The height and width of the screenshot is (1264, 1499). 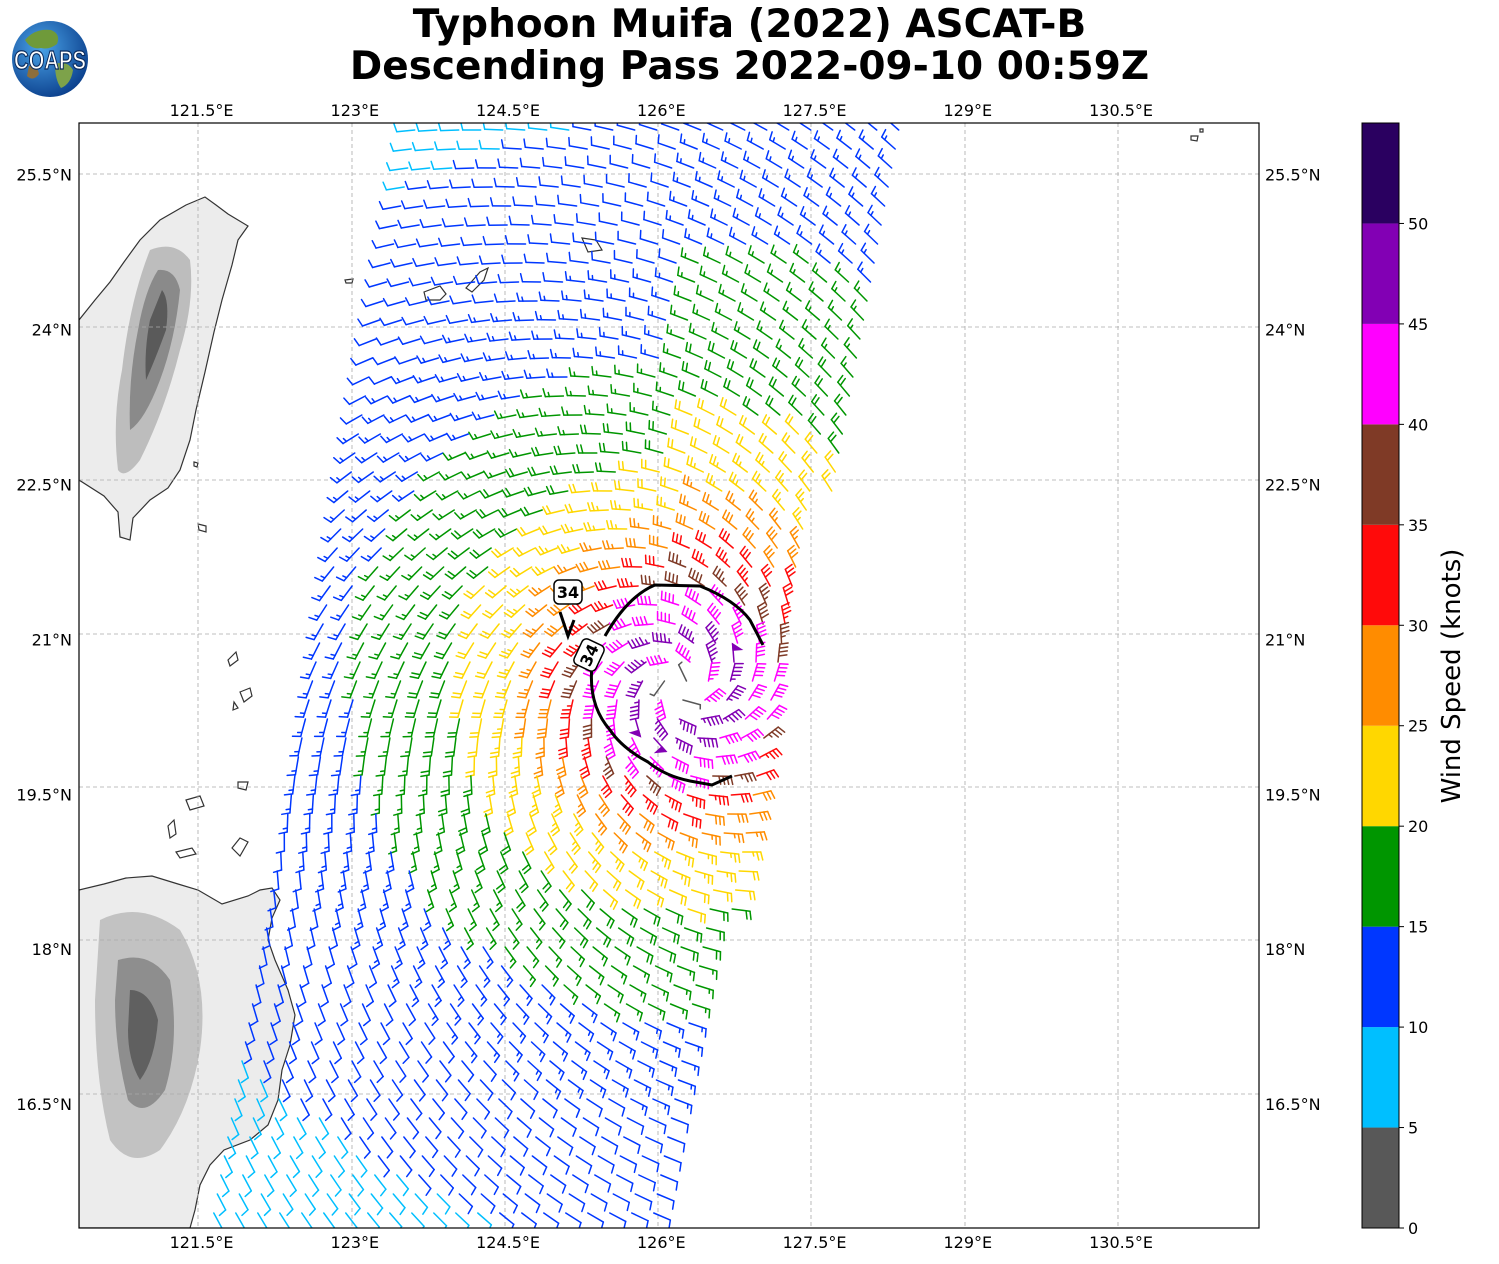 I want to click on lat-tick-left-5: 18°N, so click(x=52, y=949).